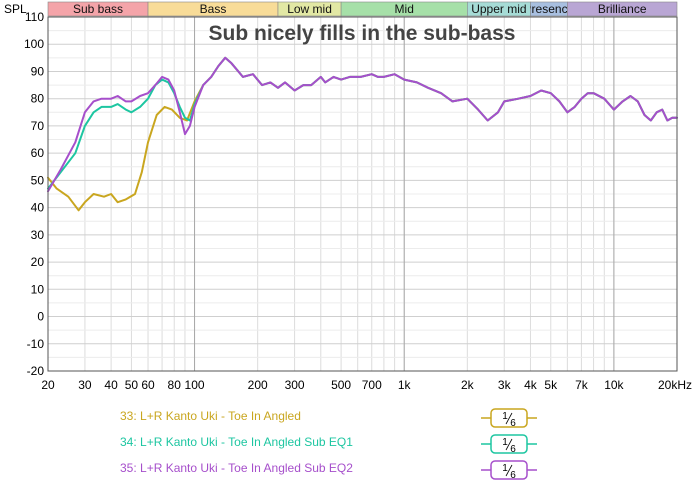 The height and width of the screenshot is (482, 700). What do you see at coordinates (111, 385) in the screenshot?
I see `x-tick-label: 40` at bounding box center [111, 385].